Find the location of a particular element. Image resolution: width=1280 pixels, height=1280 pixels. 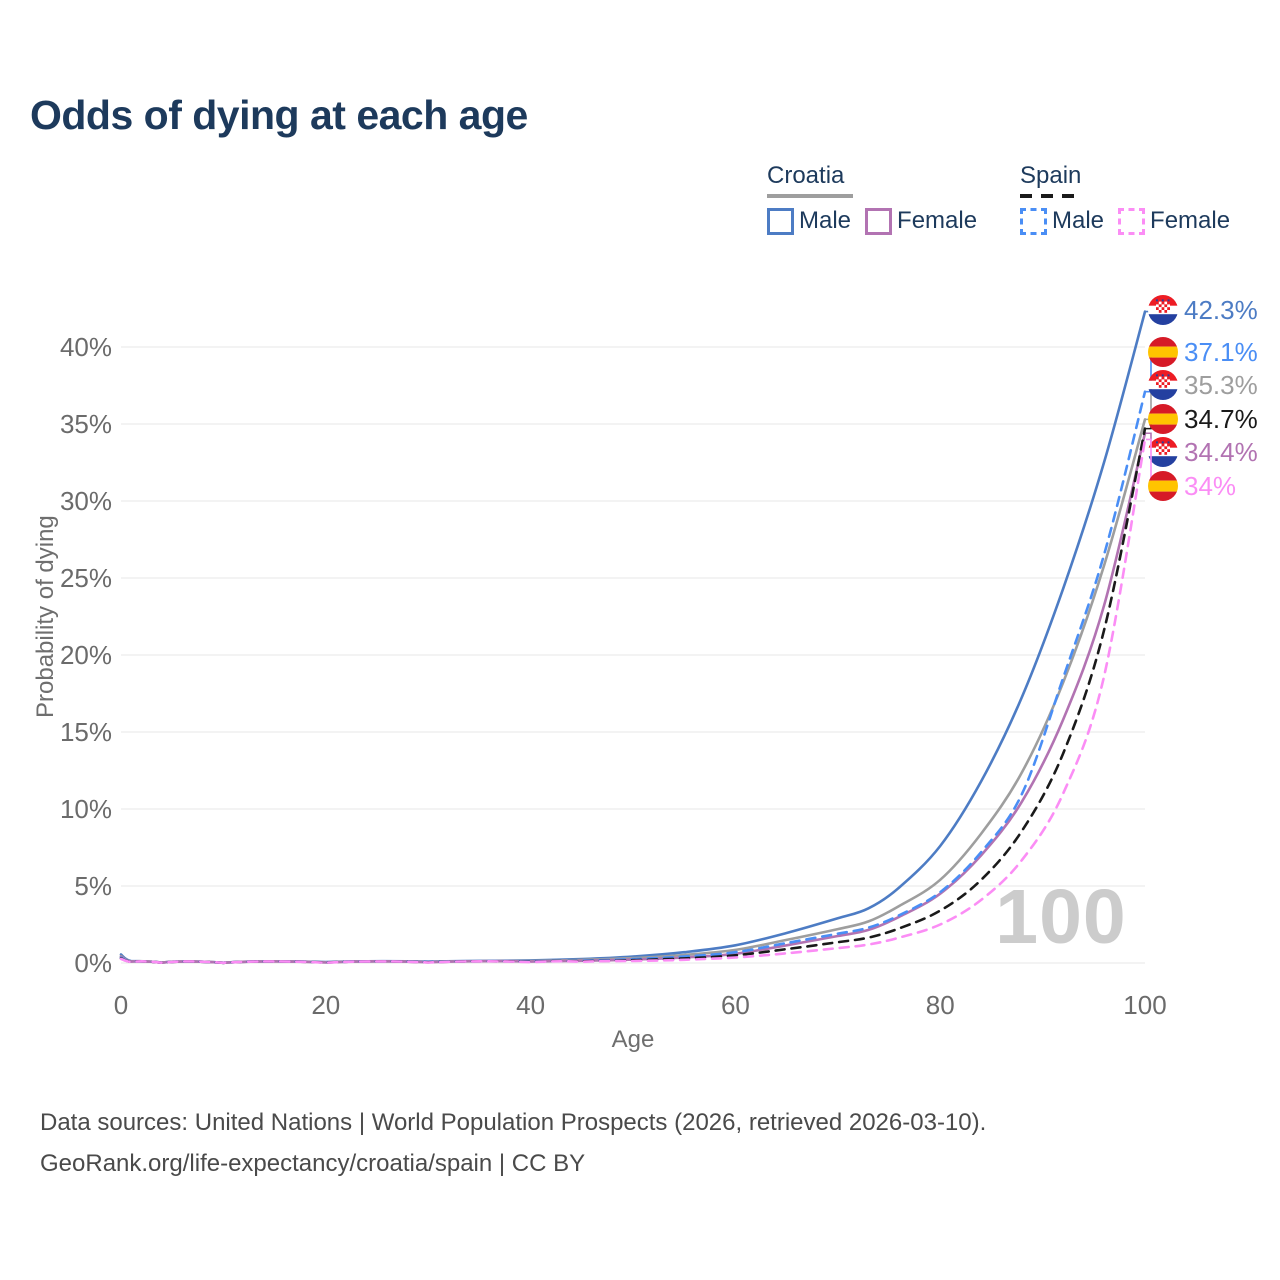

croatia-female-swatch-icon is located at coordinates (879, 221).